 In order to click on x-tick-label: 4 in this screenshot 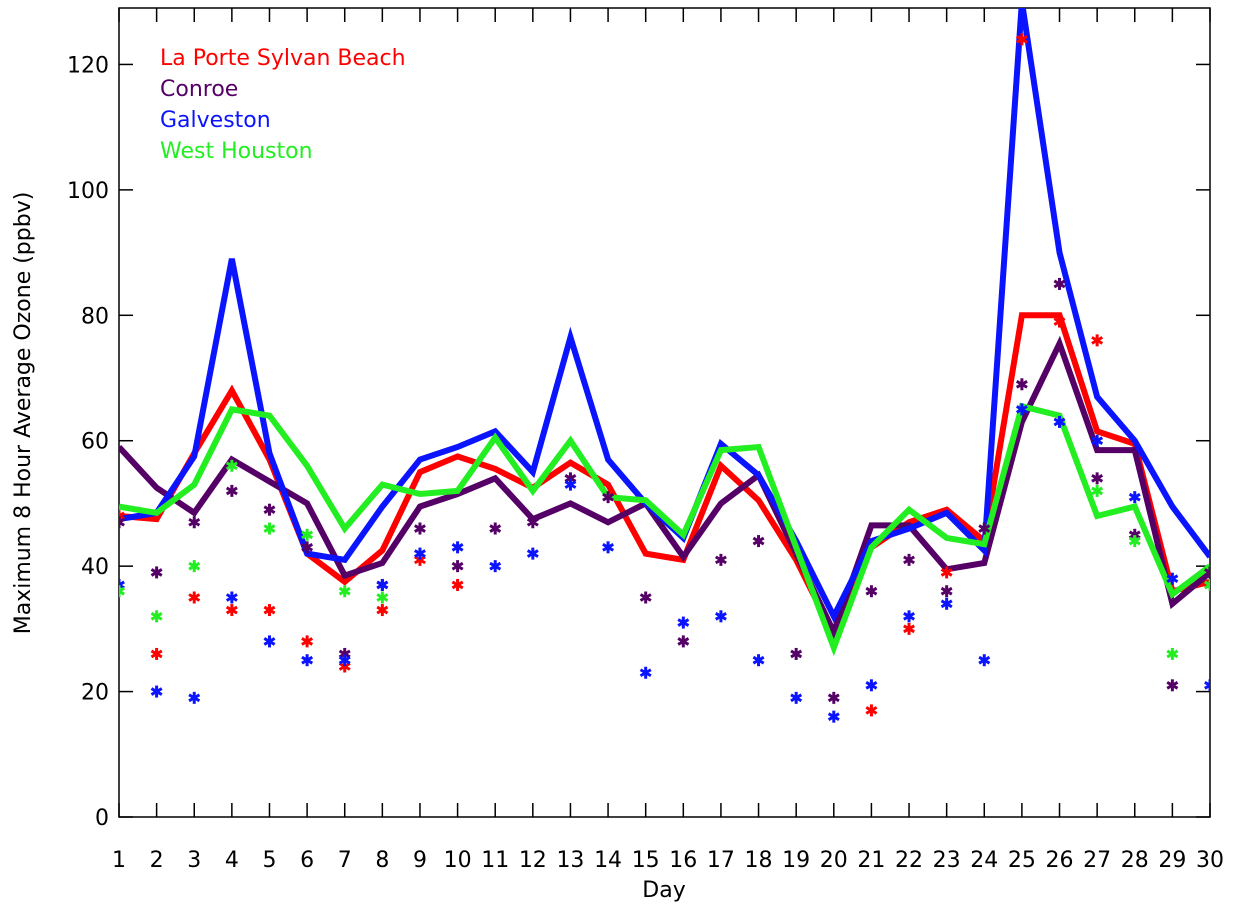, I will do `click(232, 860)`.